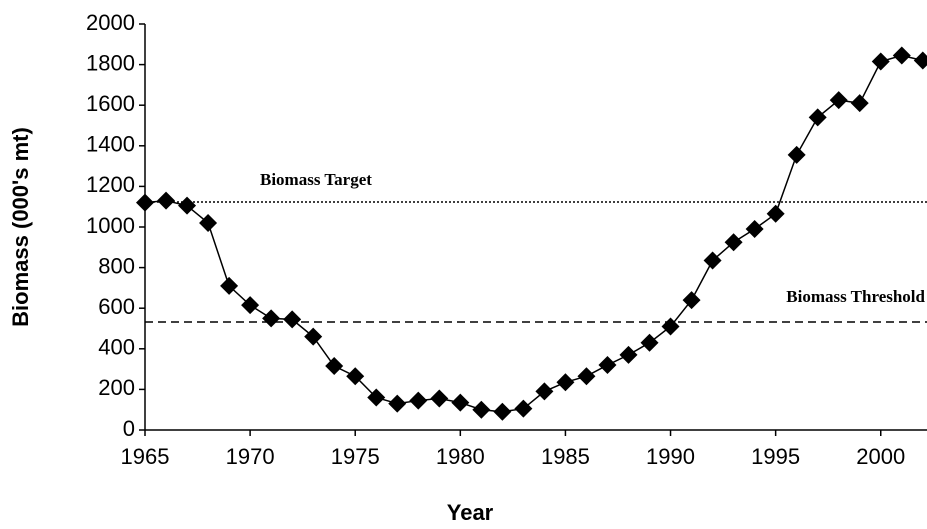  Describe the element at coordinates (775, 456) in the screenshot. I see `x-tick-label: 1995` at that location.